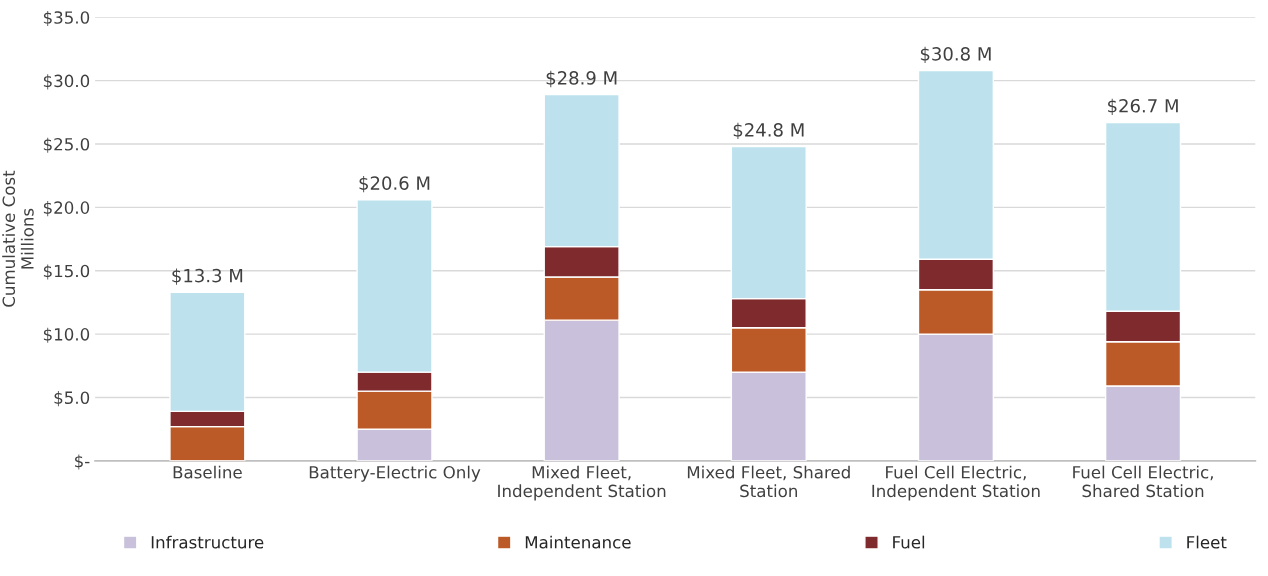 Image resolution: width=1268 pixels, height=576 pixels. I want to click on x-tick-label: Battery-Electric Only, so click(395, 473).